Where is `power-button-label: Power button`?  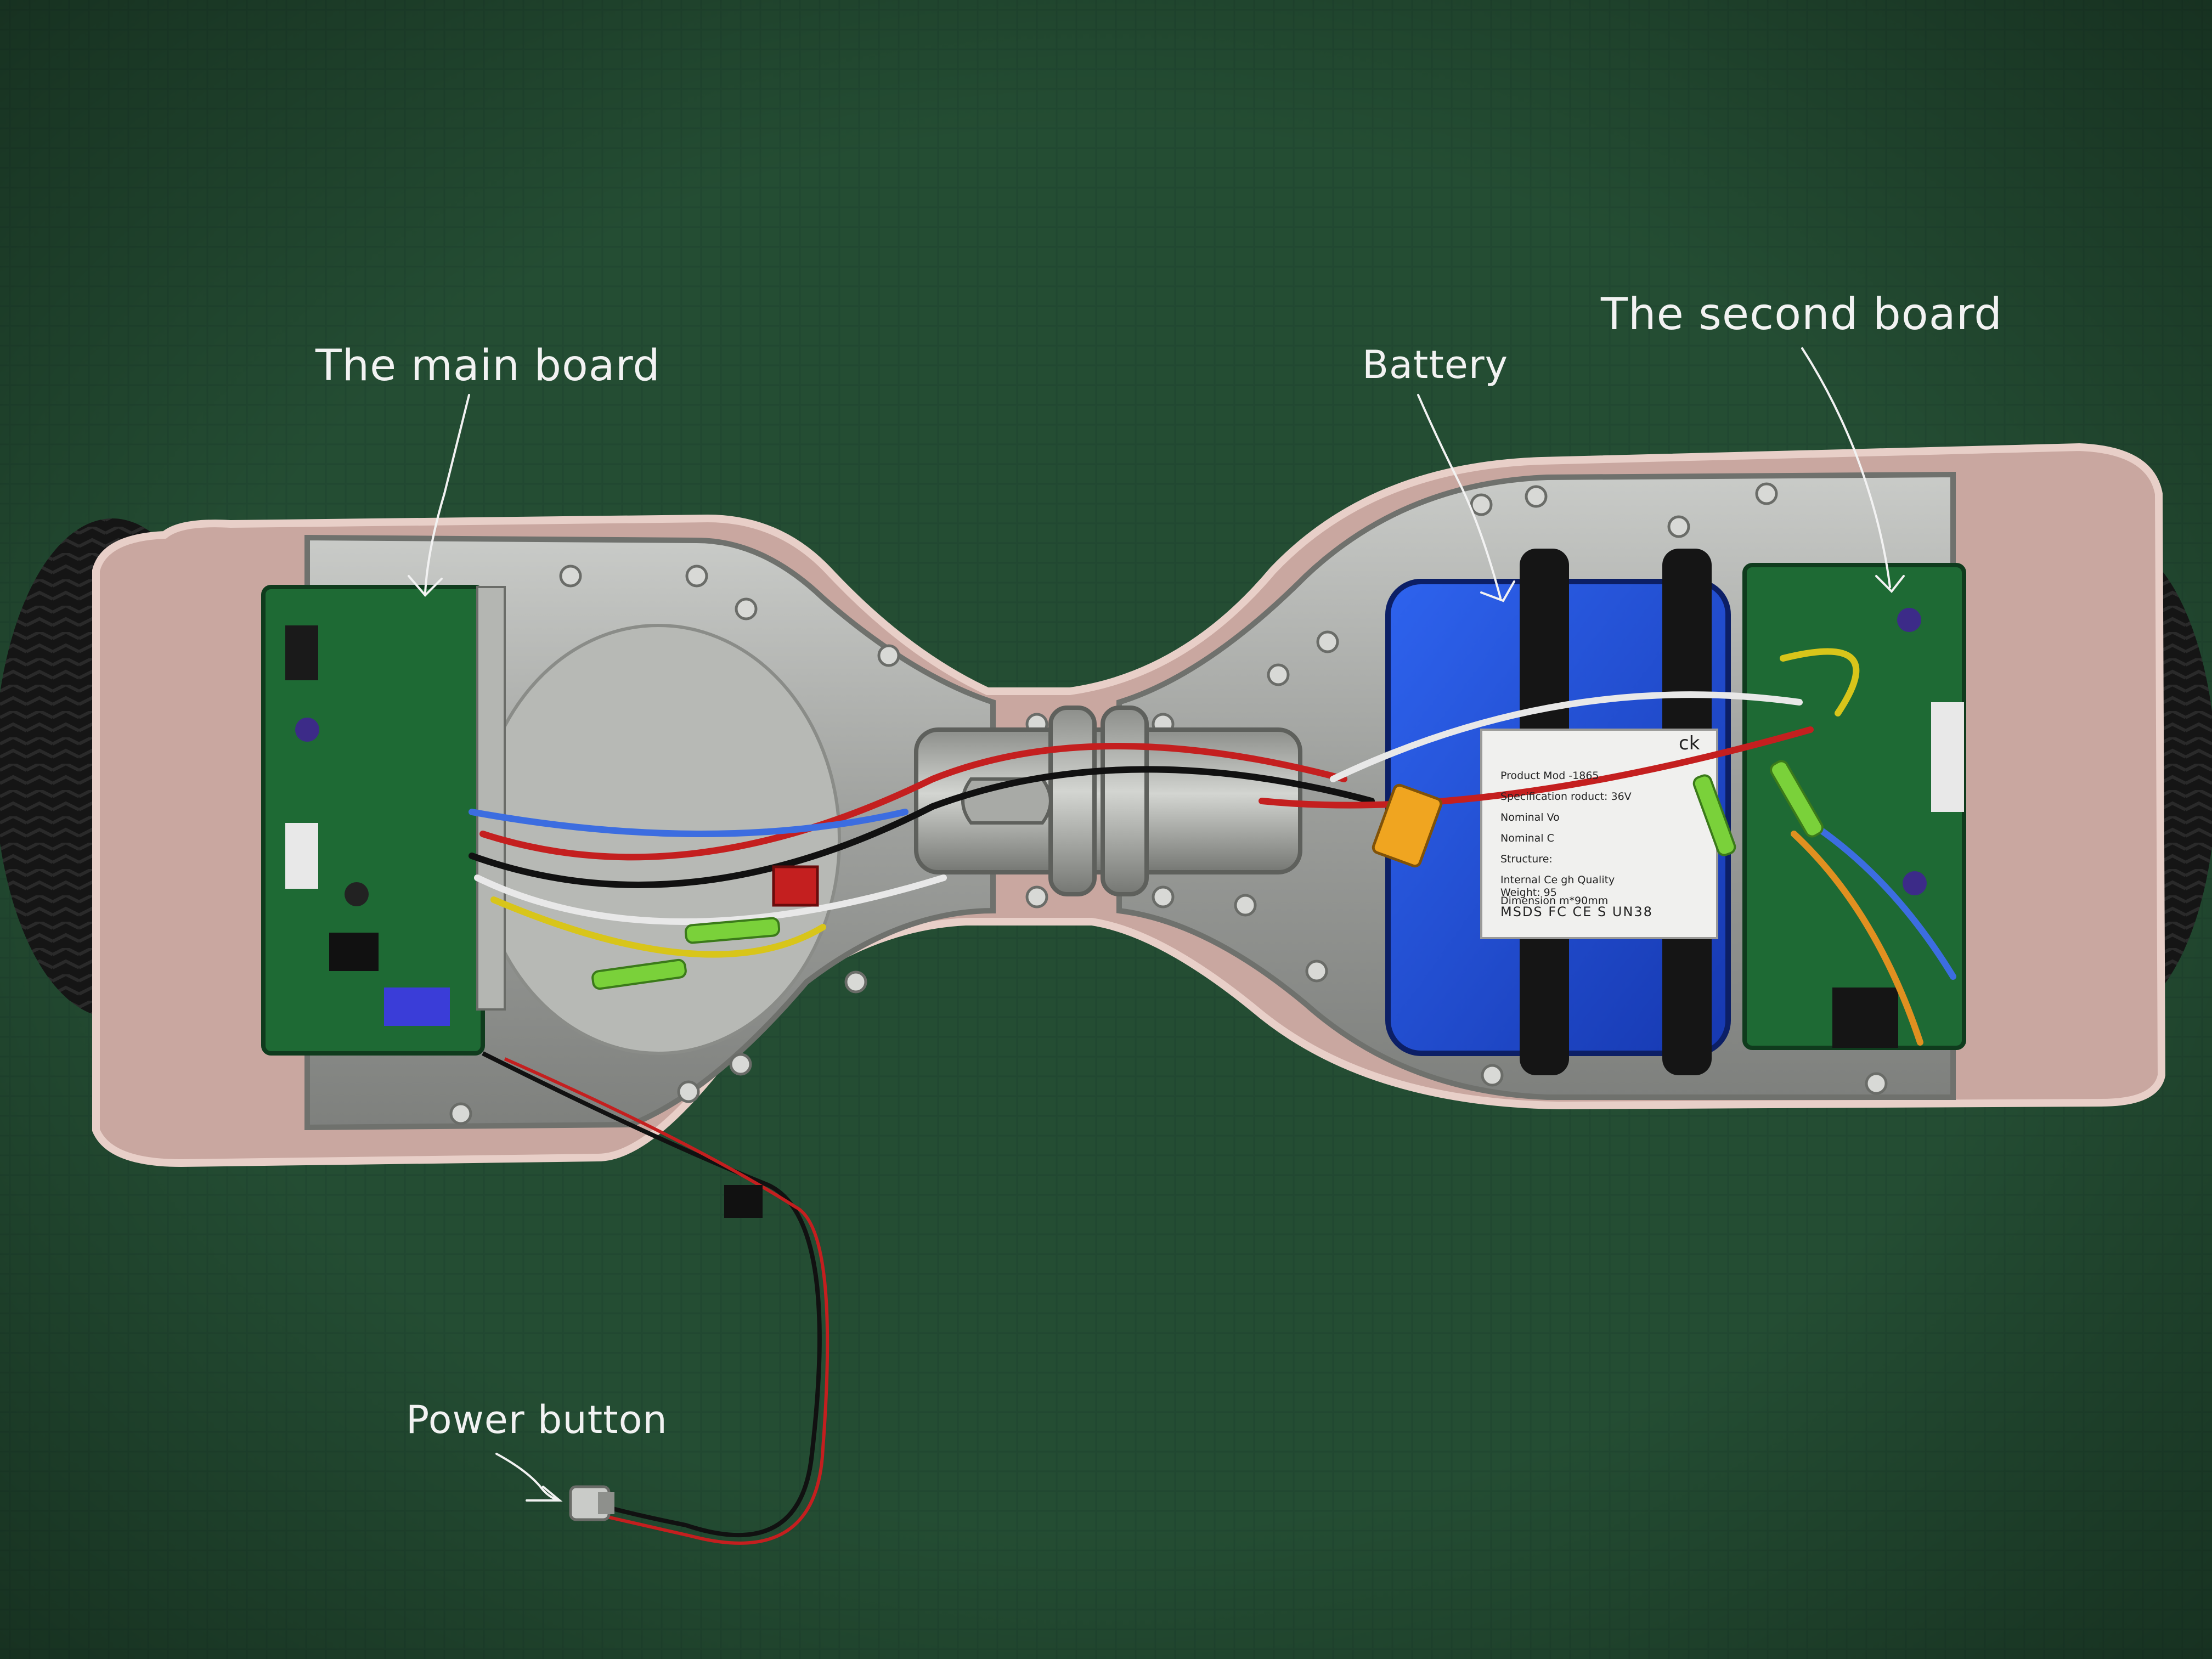
power-button-label: Power button is located at coordinates (537, 1420).